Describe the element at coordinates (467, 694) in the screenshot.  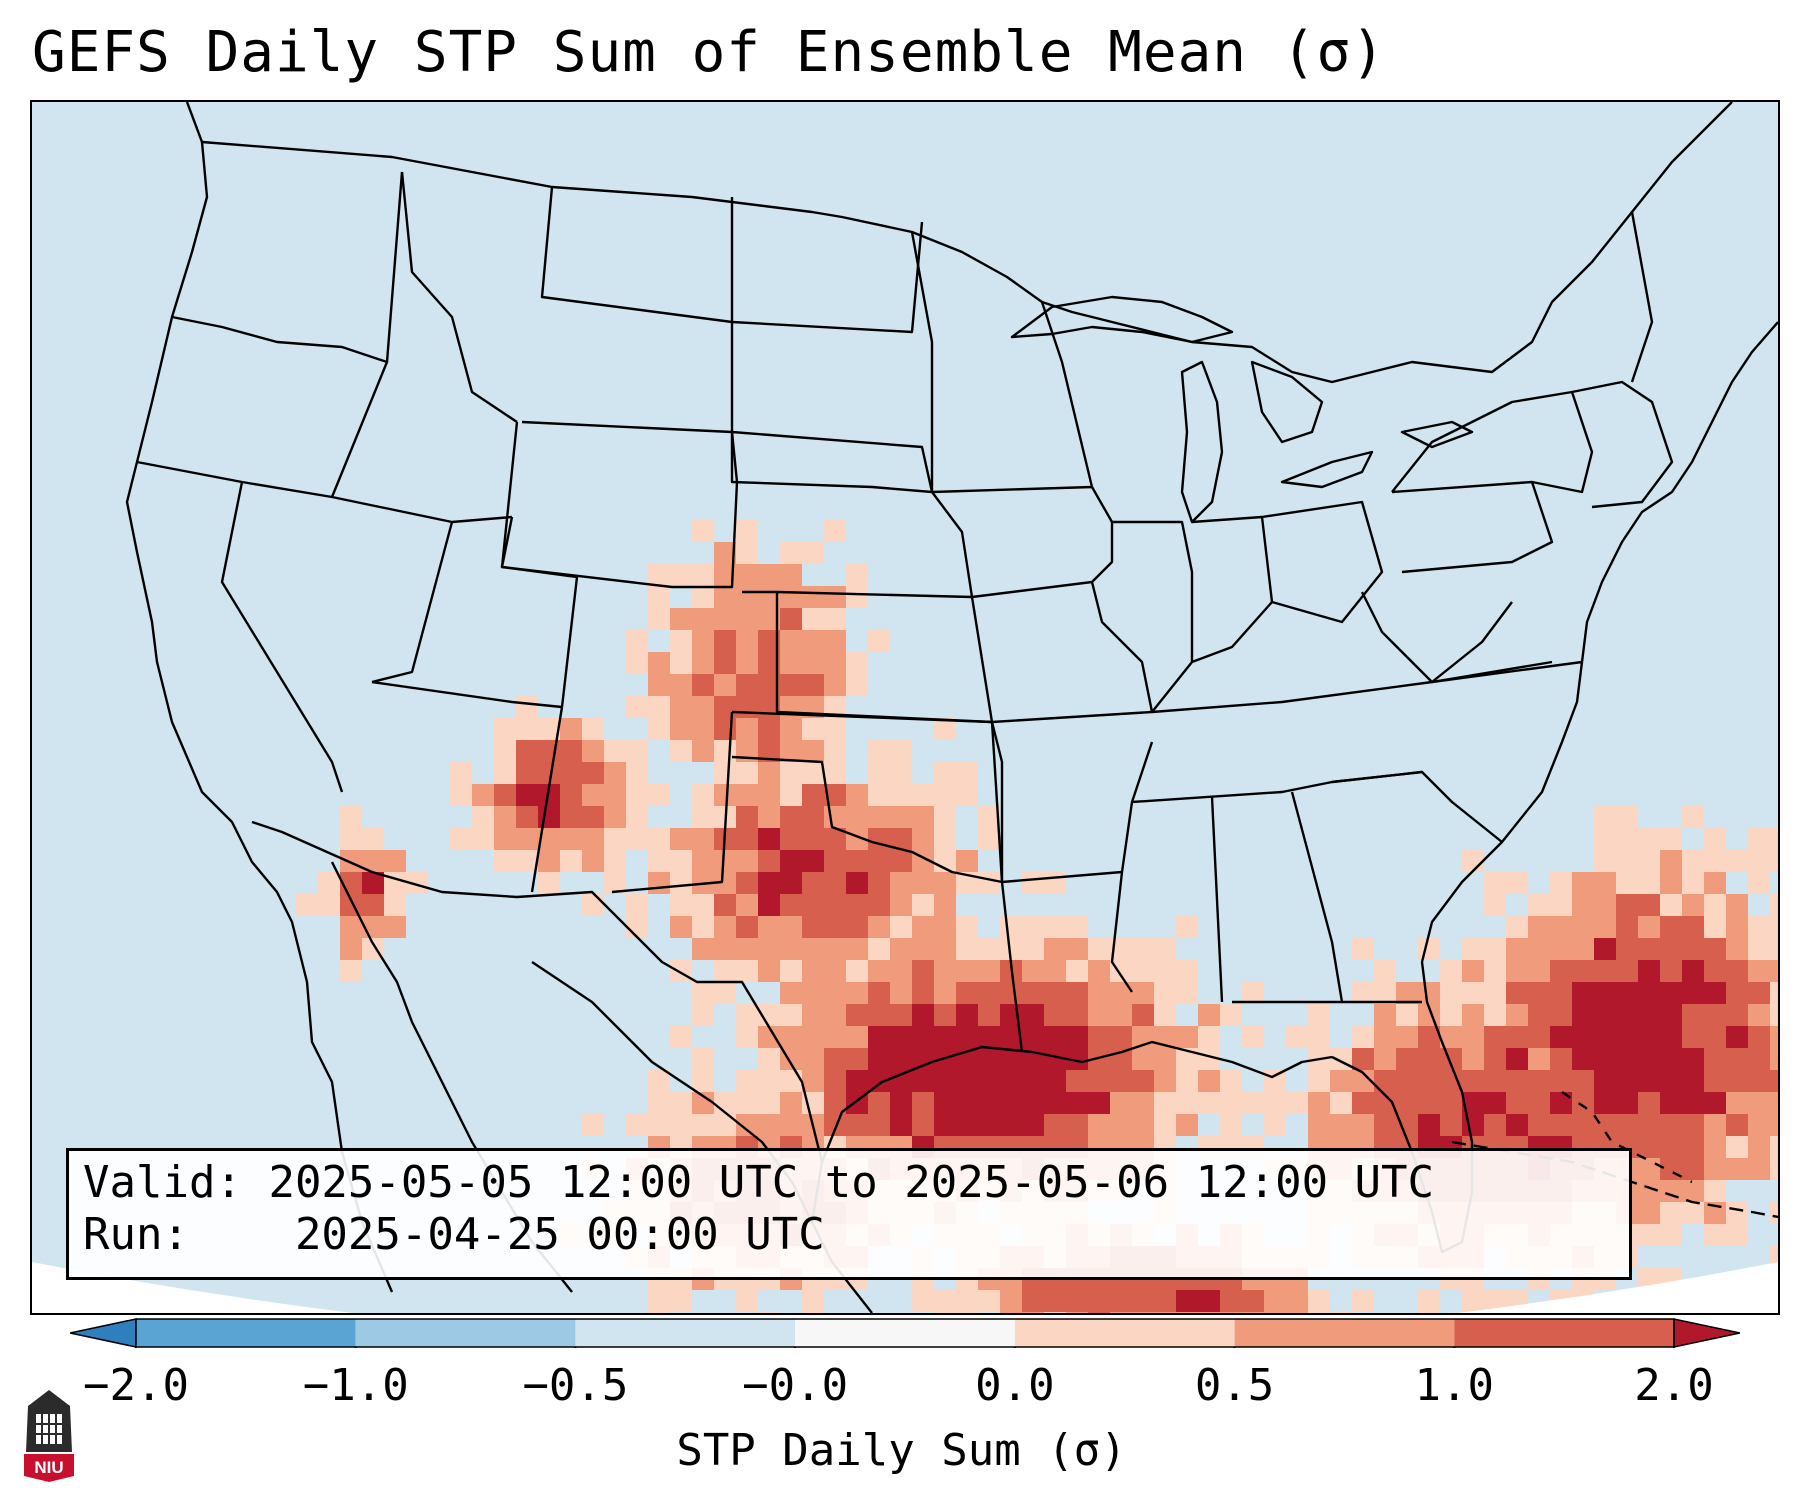
I see `border-ut-az` at that location.